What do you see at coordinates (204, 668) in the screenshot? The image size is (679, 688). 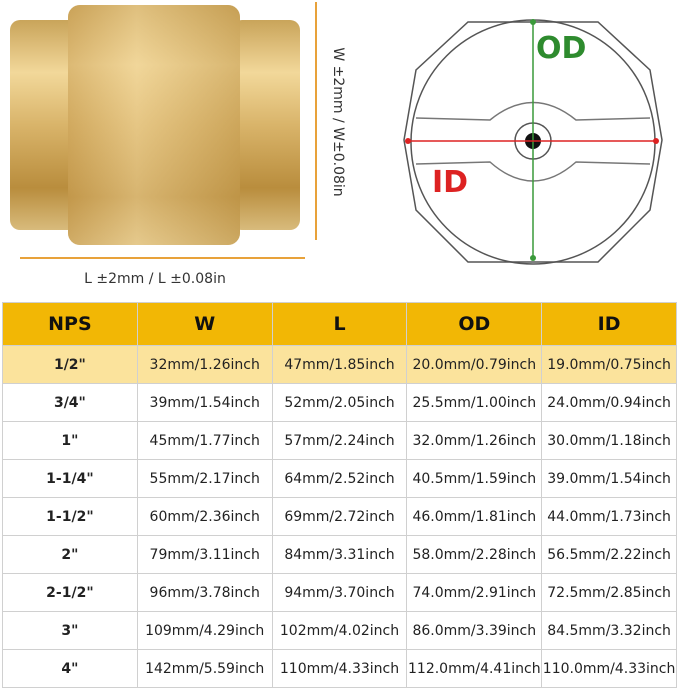 I see `size-cell: 142mm/5.59inch` at bounding box center [204, 668].